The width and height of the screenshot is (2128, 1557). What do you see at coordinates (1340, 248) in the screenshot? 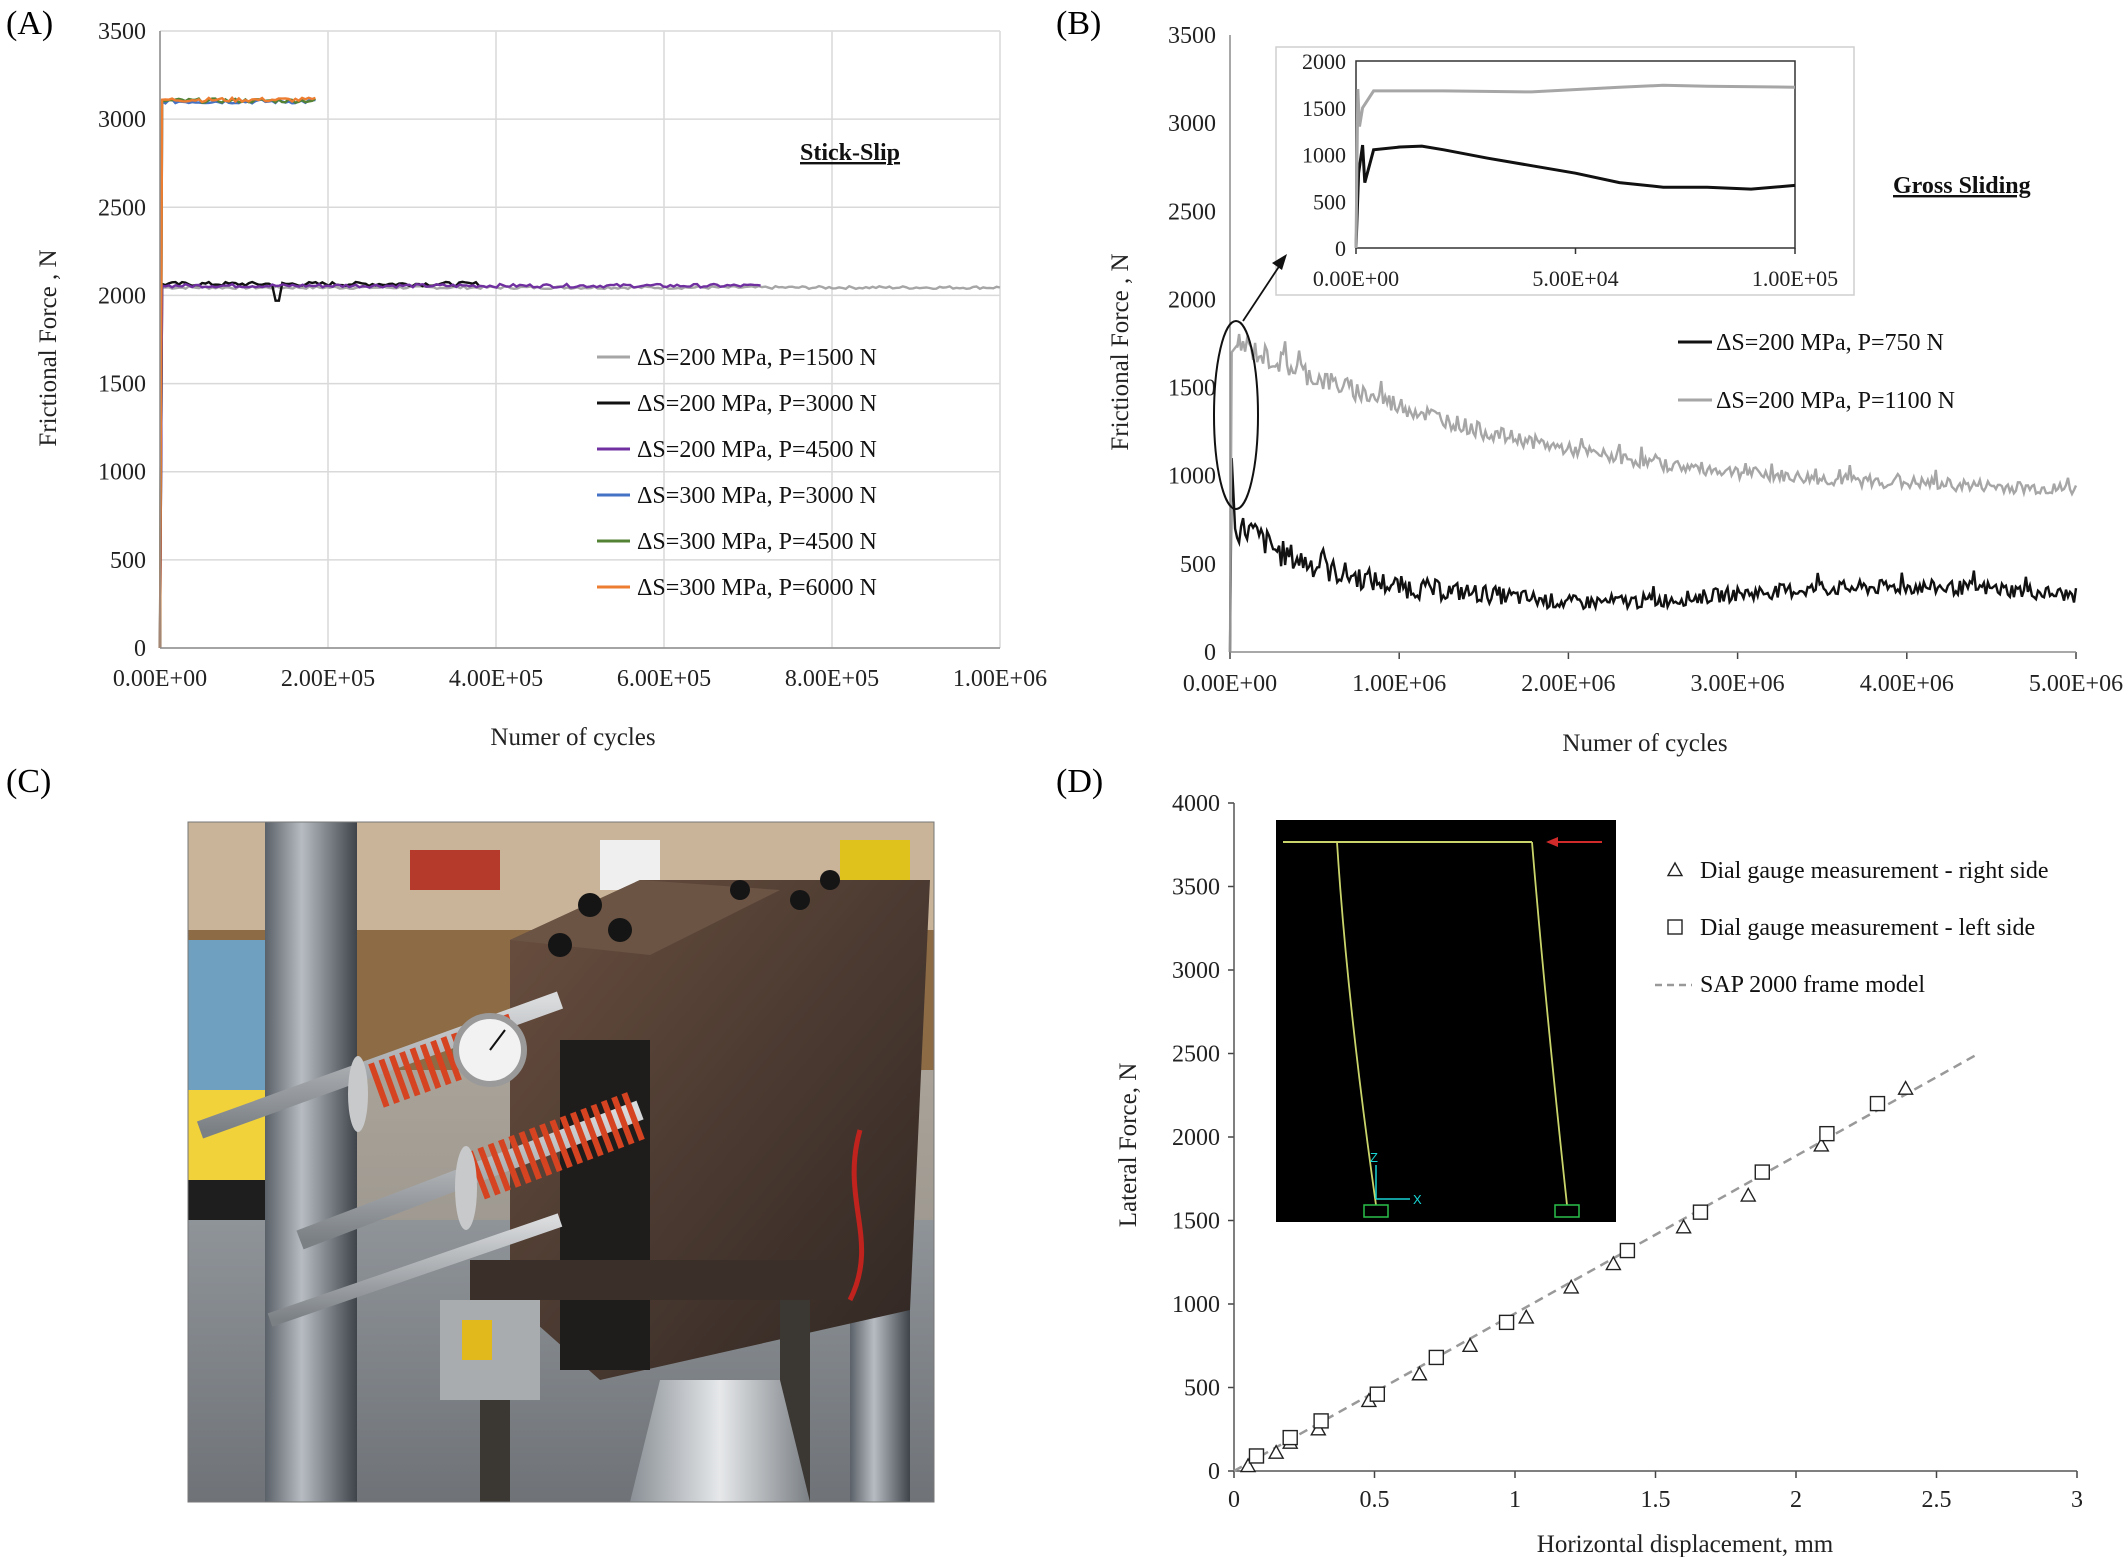
I see `inset-ytick: 0` at bounding box center [1340, 248].